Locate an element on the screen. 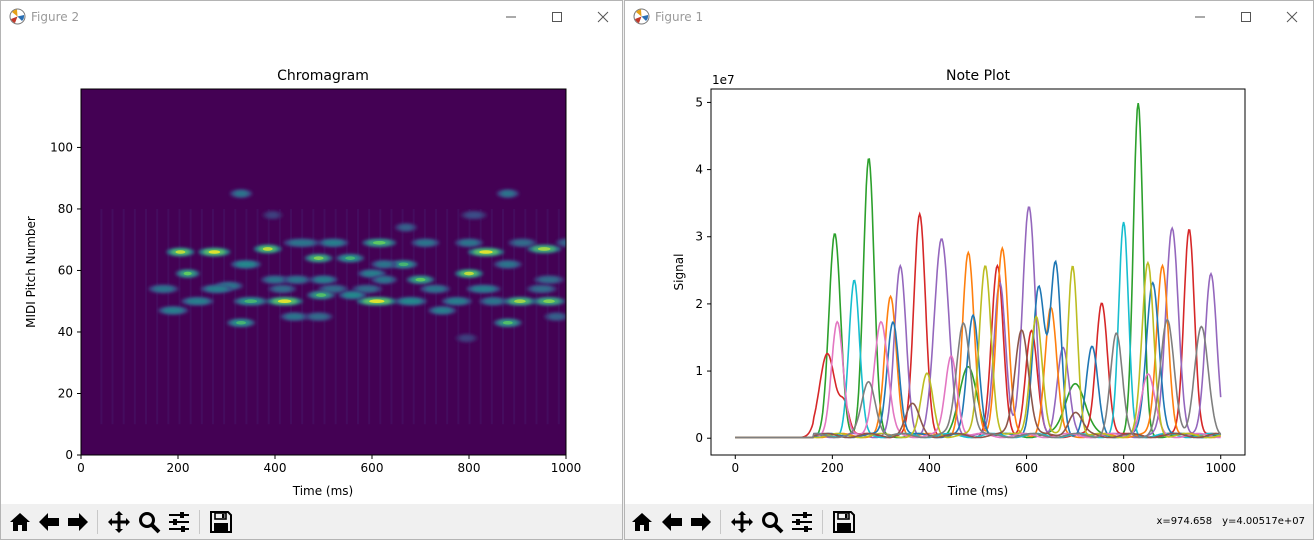  matplotlib-icon is located at coordinates (17, 16).